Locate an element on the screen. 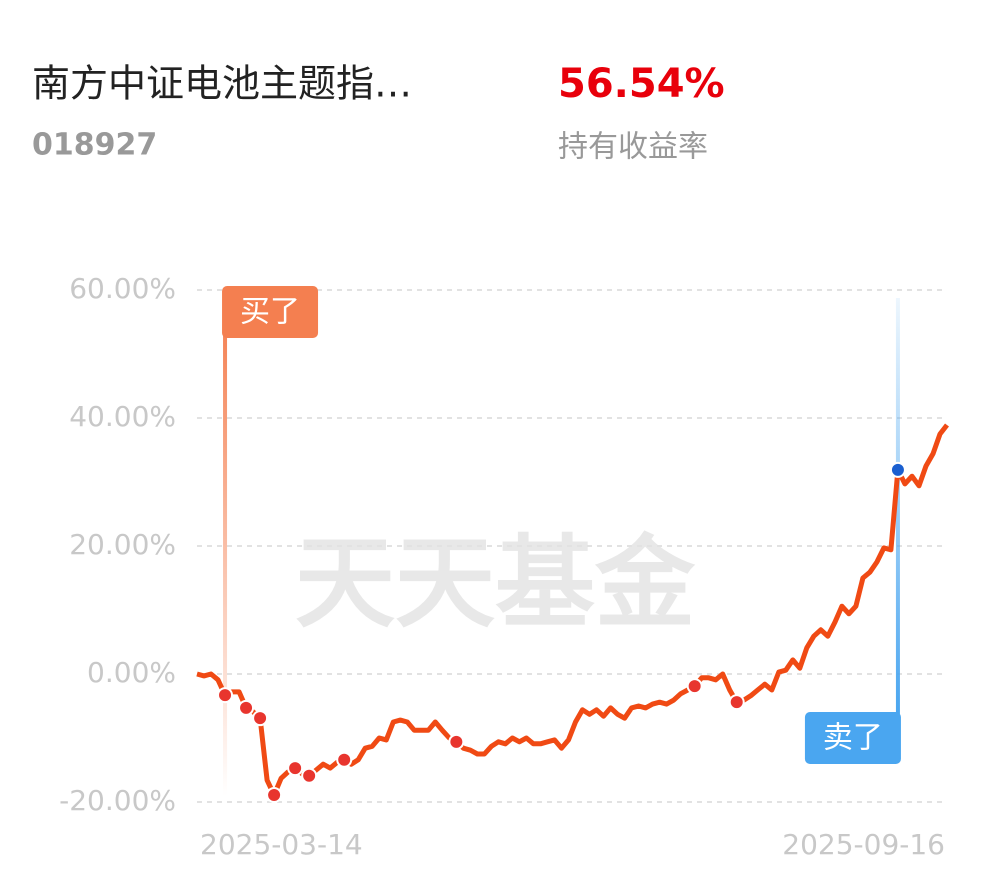  x-tick-label: 2025-03-14 is located at coordinates (281, 844).